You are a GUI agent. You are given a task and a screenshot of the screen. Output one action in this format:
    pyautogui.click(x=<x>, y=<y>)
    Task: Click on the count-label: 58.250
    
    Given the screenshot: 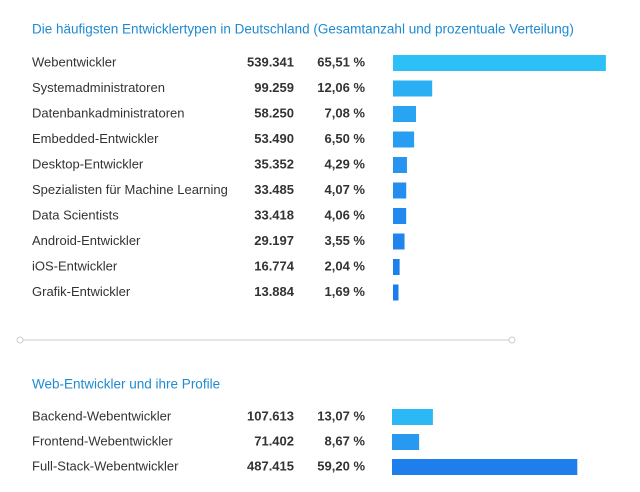 What is the action you would take?
    pyautogui.click(x=274, y=112)
    